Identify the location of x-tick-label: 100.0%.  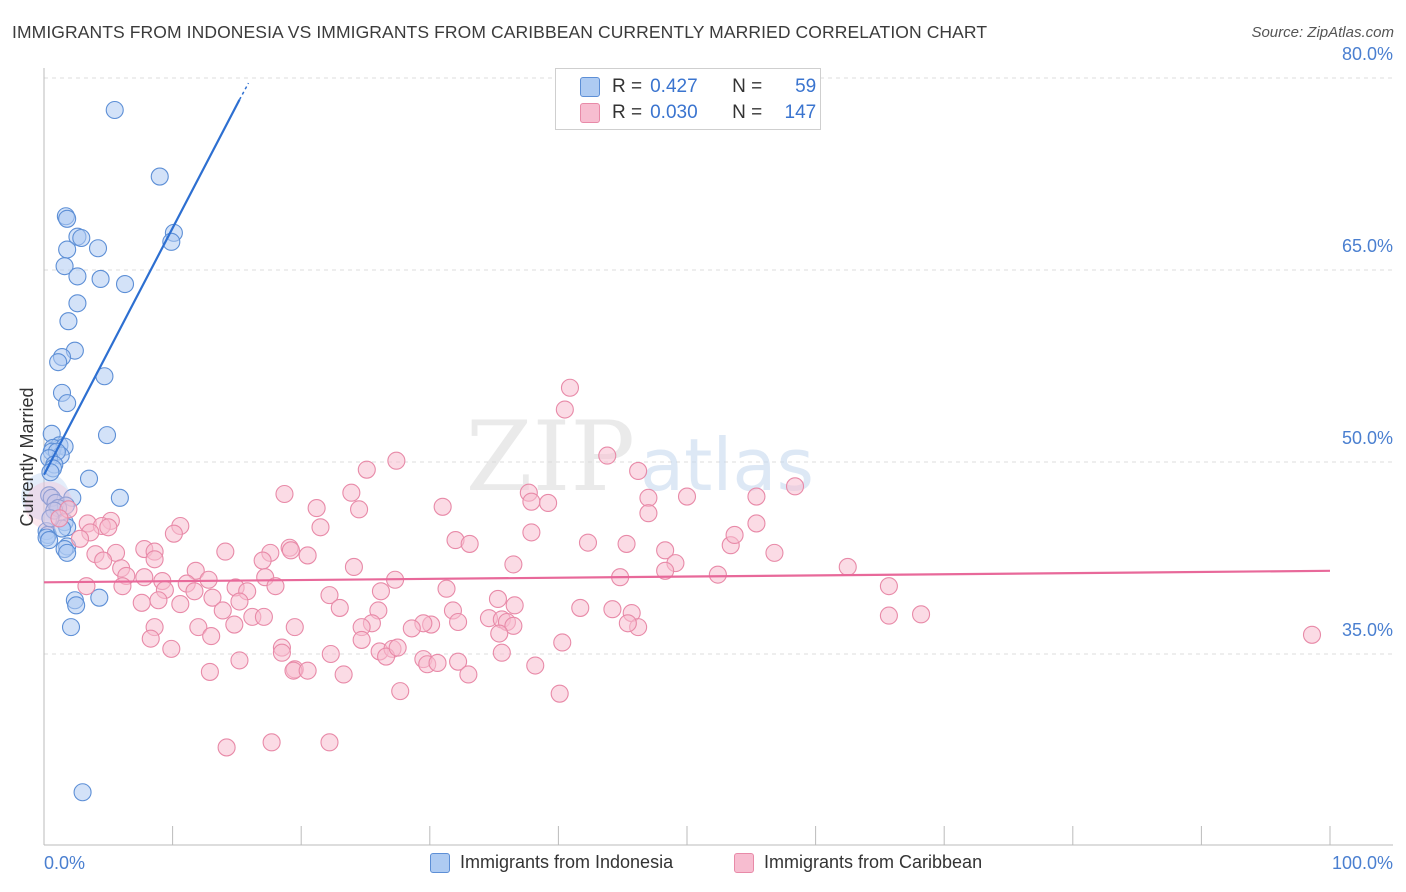
(1362, 863).